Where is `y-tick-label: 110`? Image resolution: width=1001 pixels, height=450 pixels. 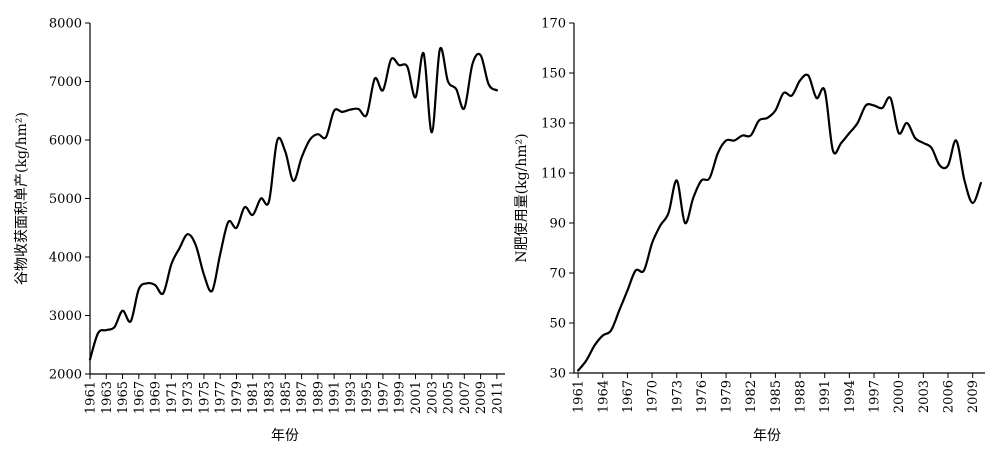 y-tick-label: 110 is located at coordinates (553, 174).